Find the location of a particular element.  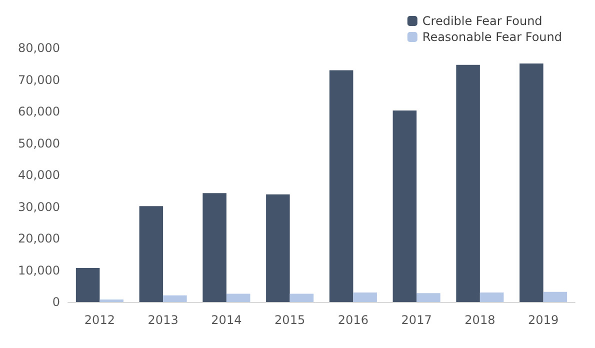

x-tick-label: 2012 is located at coordinates (99, 320).